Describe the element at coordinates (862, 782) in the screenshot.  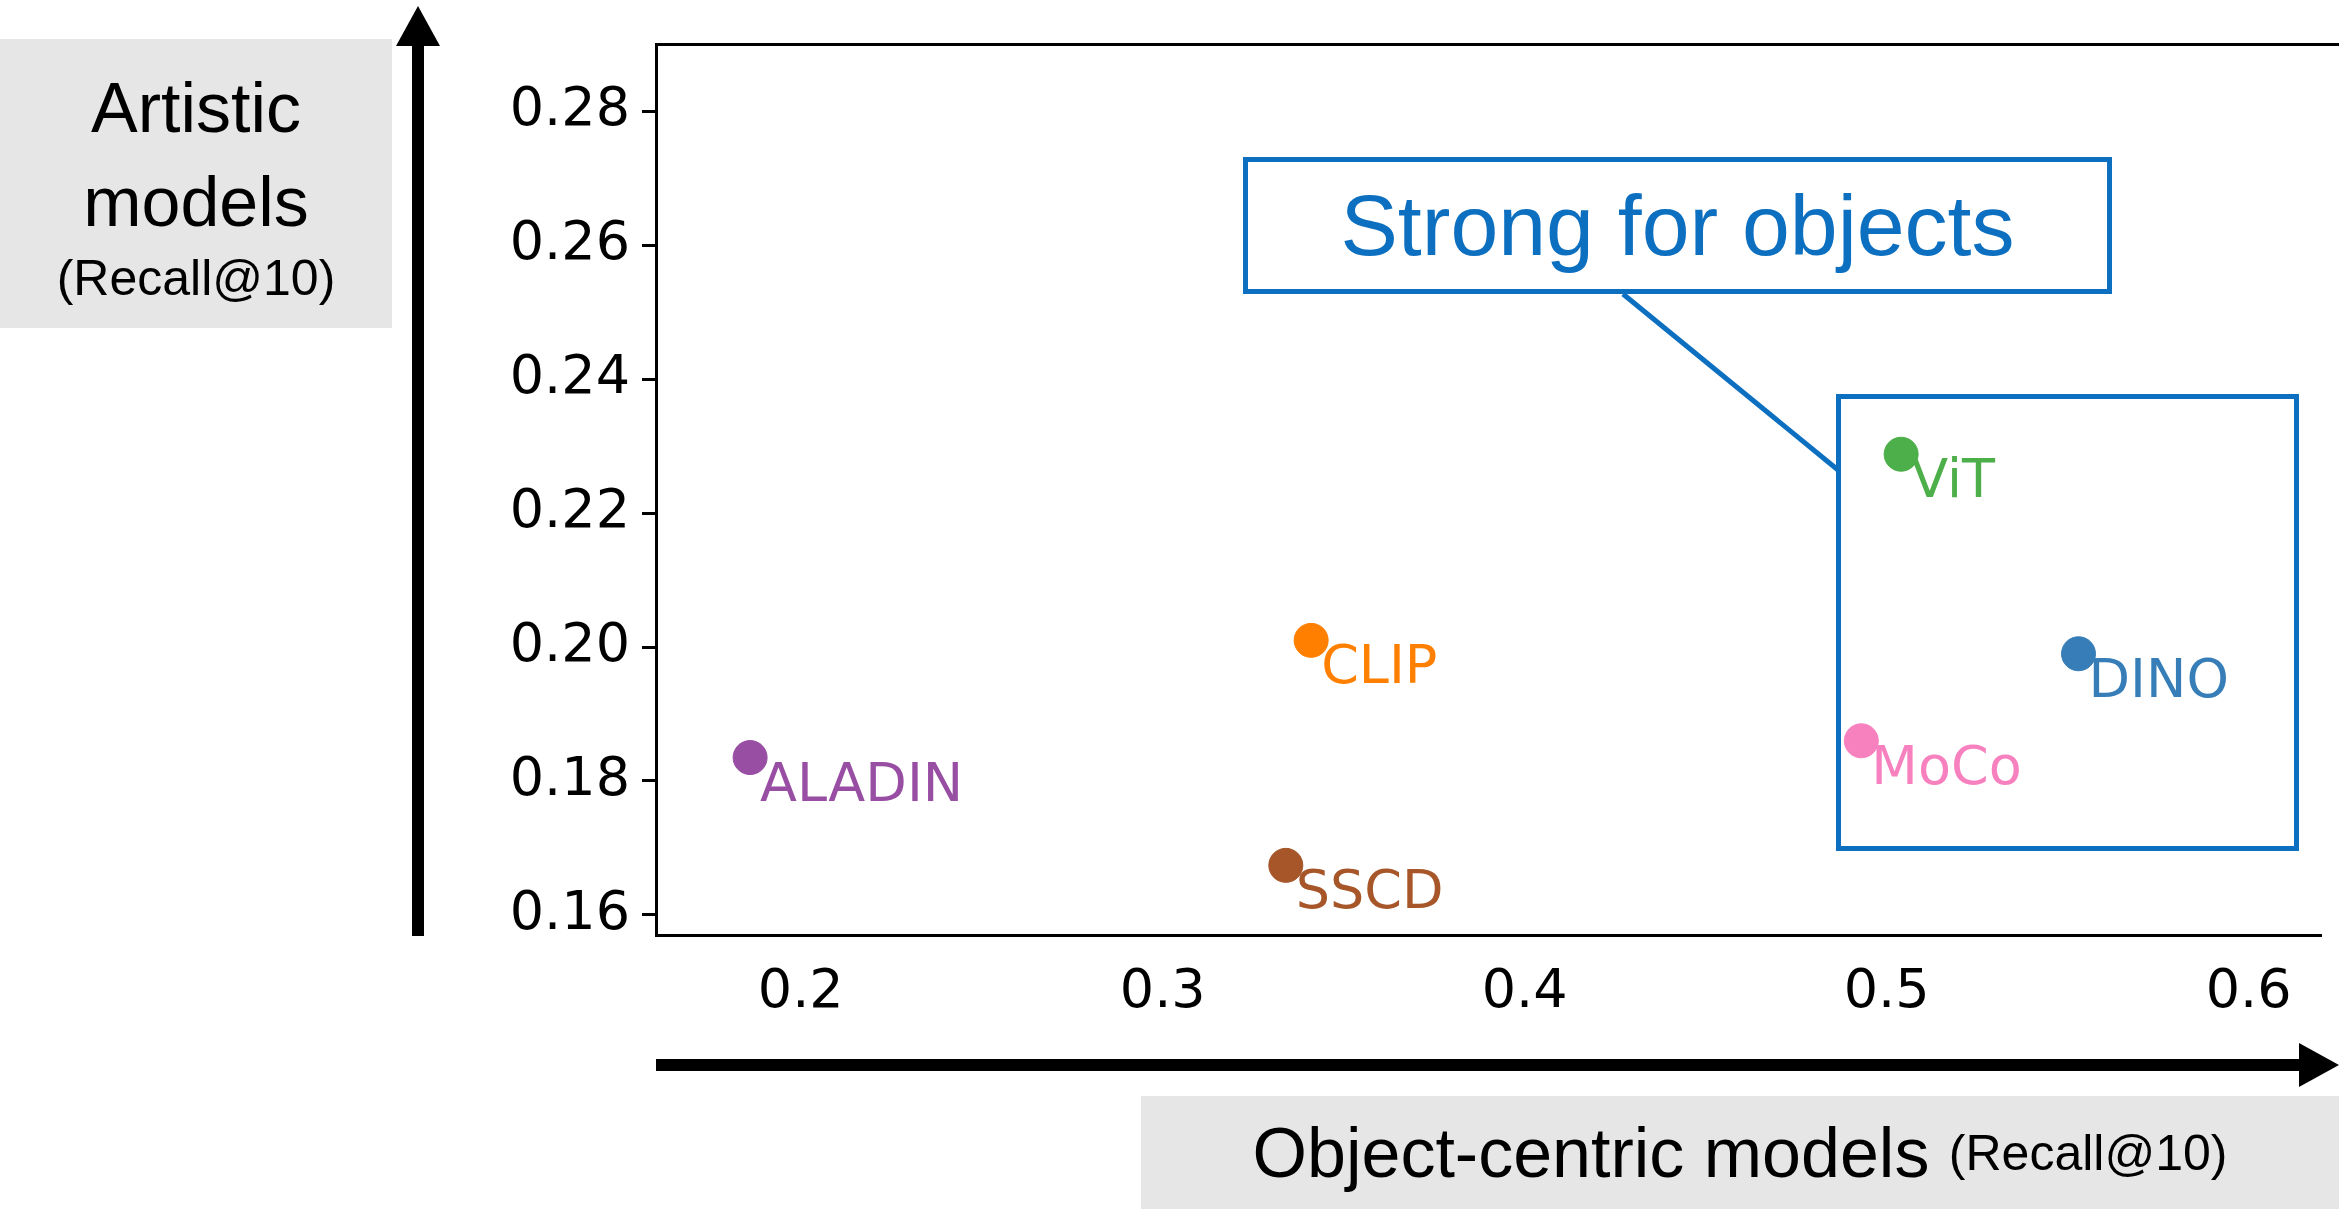
I see `series-label: ALADIN` at that location.